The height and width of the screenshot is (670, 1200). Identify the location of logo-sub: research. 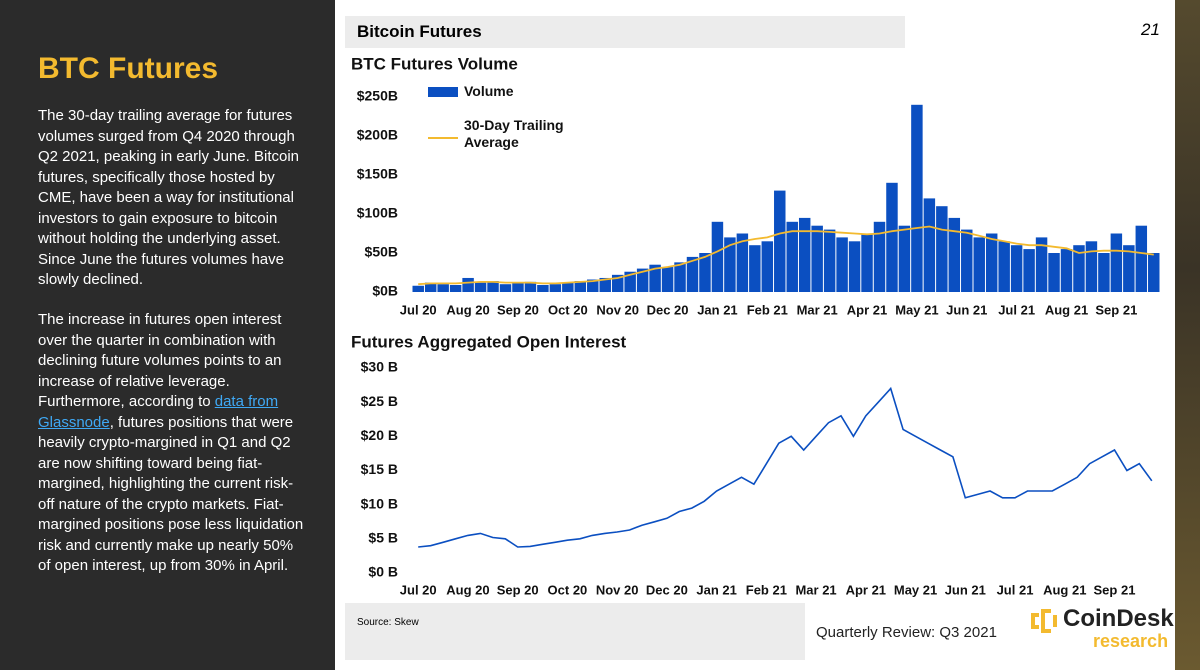
(1131, 641).